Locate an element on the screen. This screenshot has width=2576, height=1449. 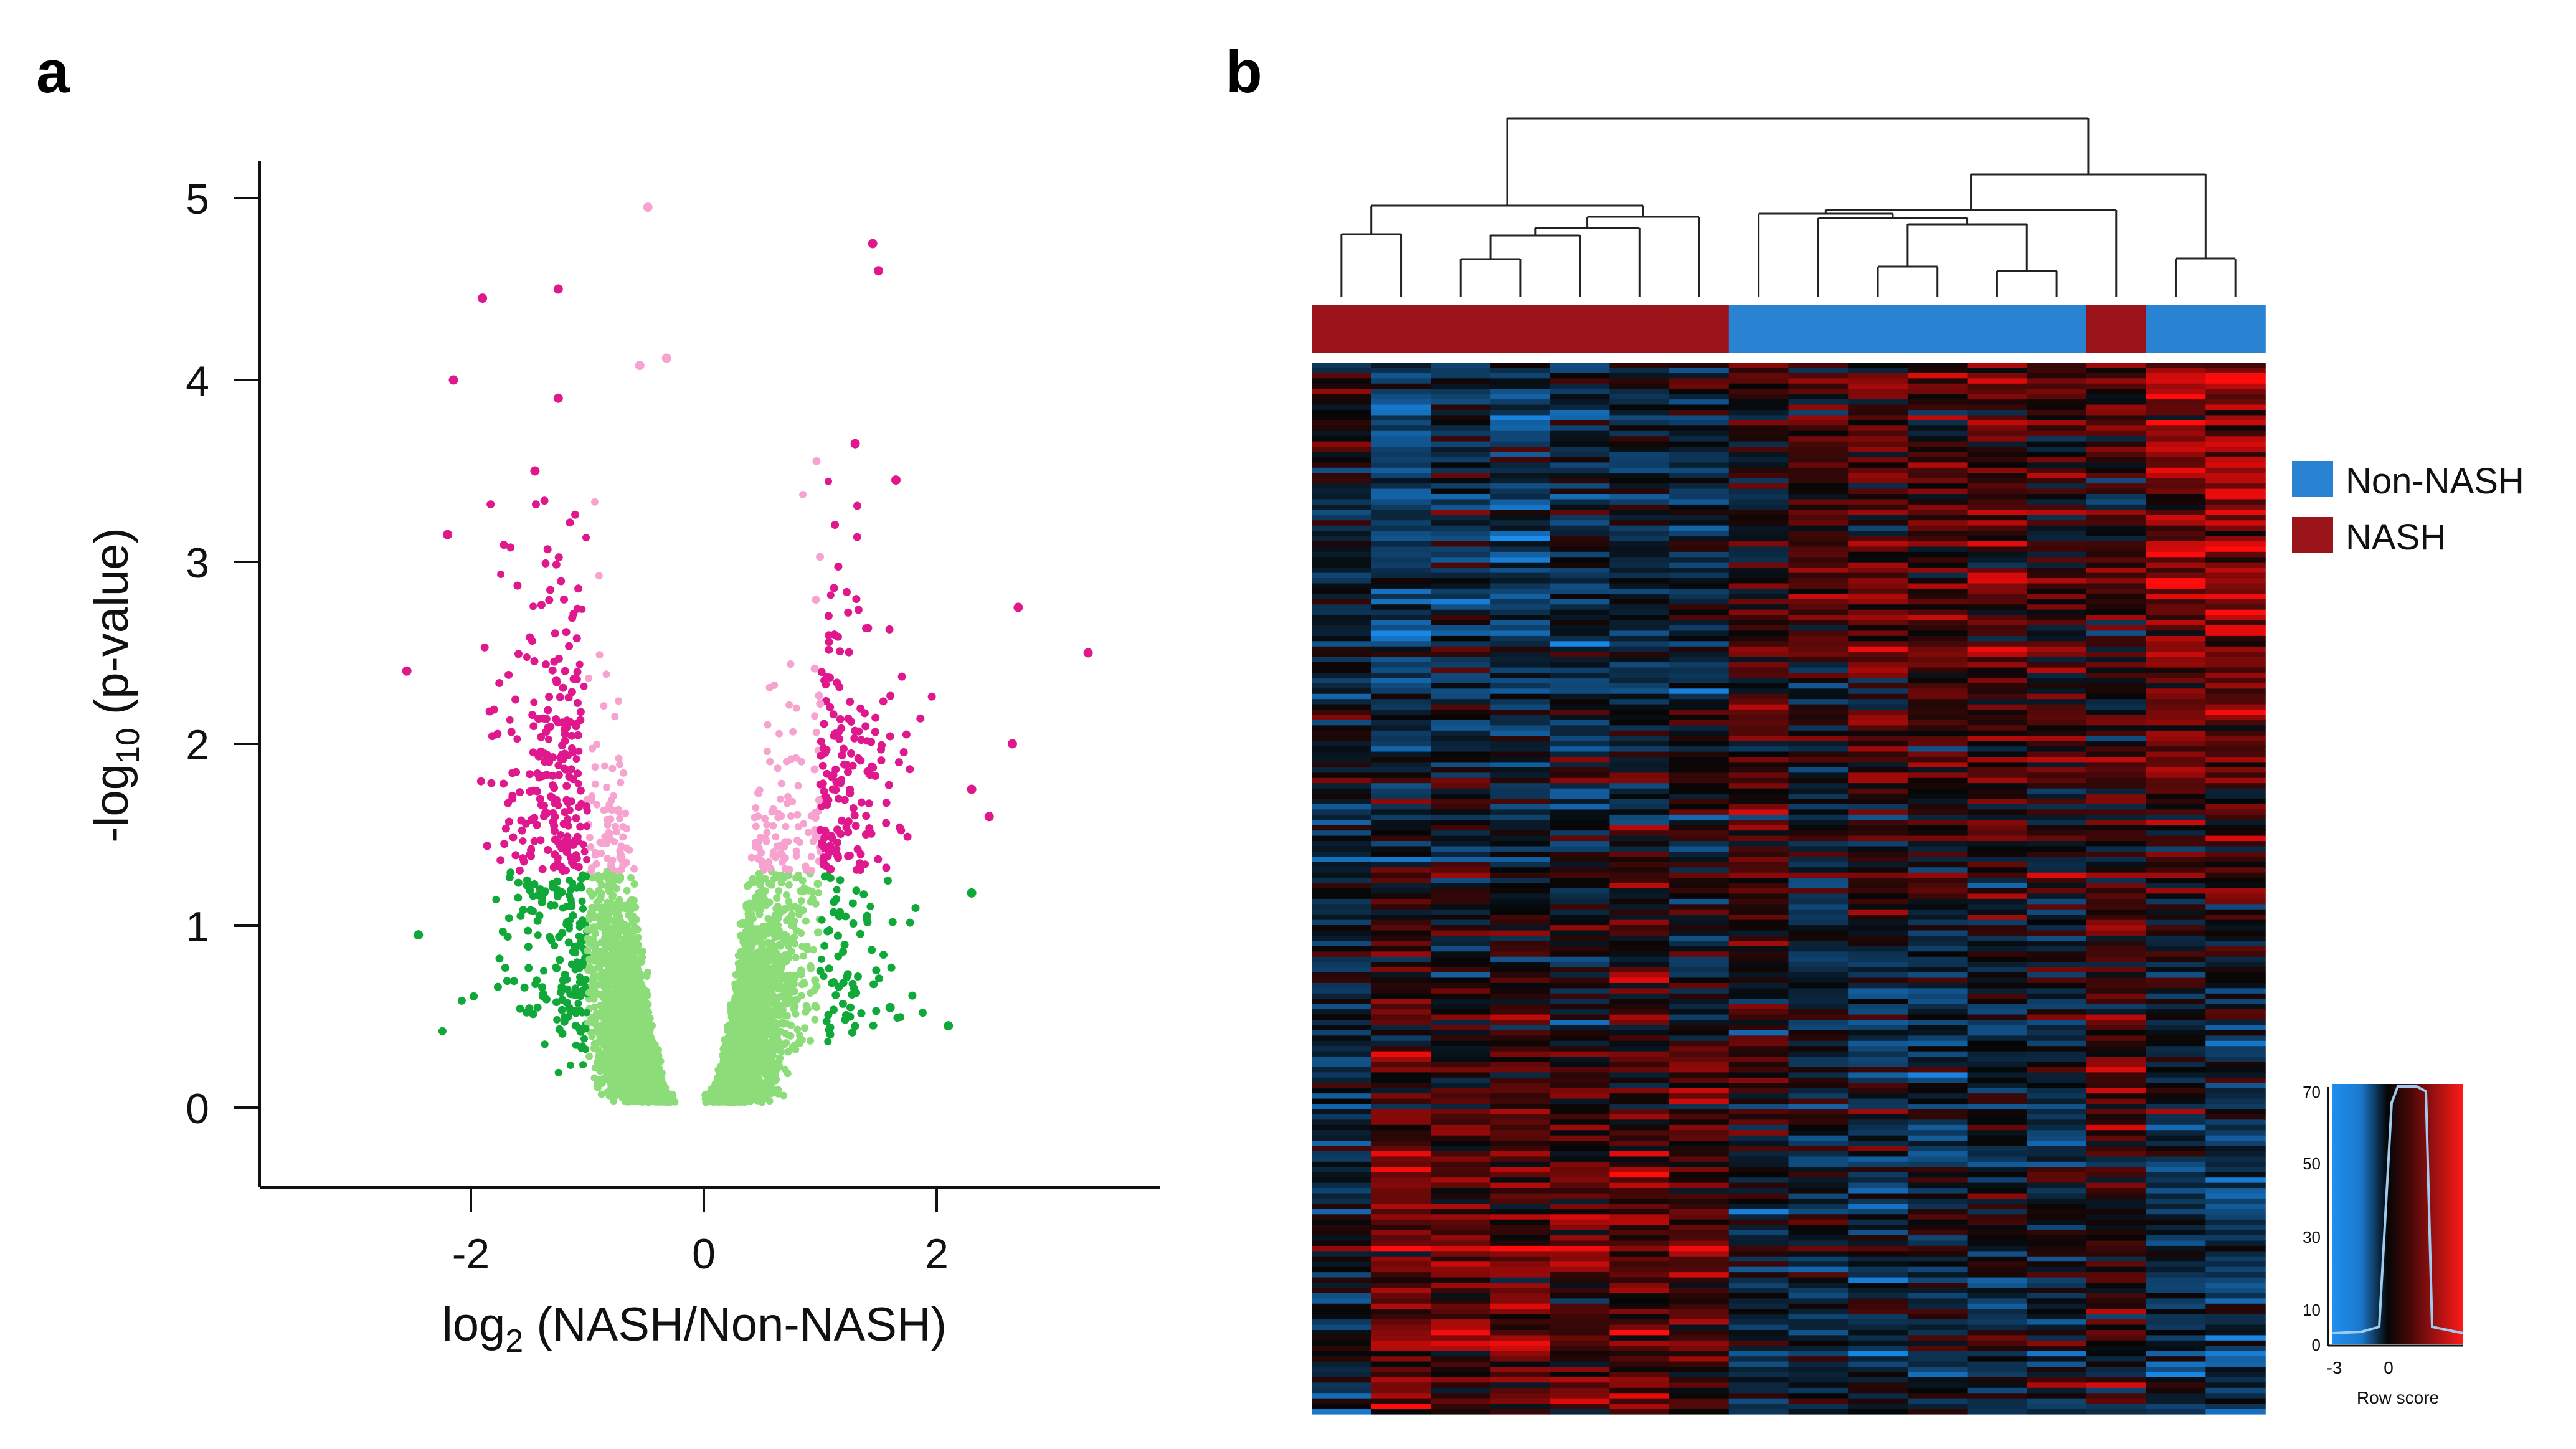
panel-label-a: a is located at coordinates (53, 72).